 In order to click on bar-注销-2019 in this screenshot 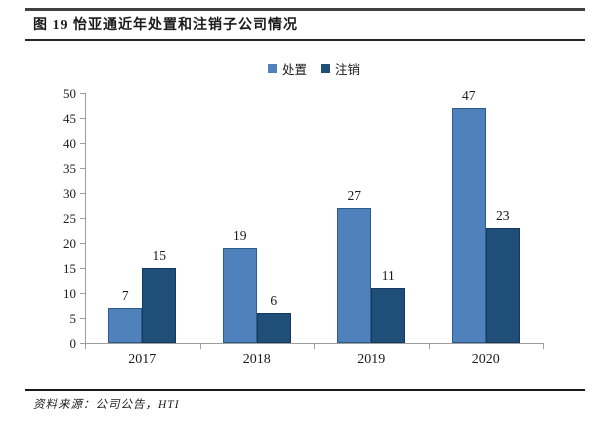, I will do `click(388, 315)`.